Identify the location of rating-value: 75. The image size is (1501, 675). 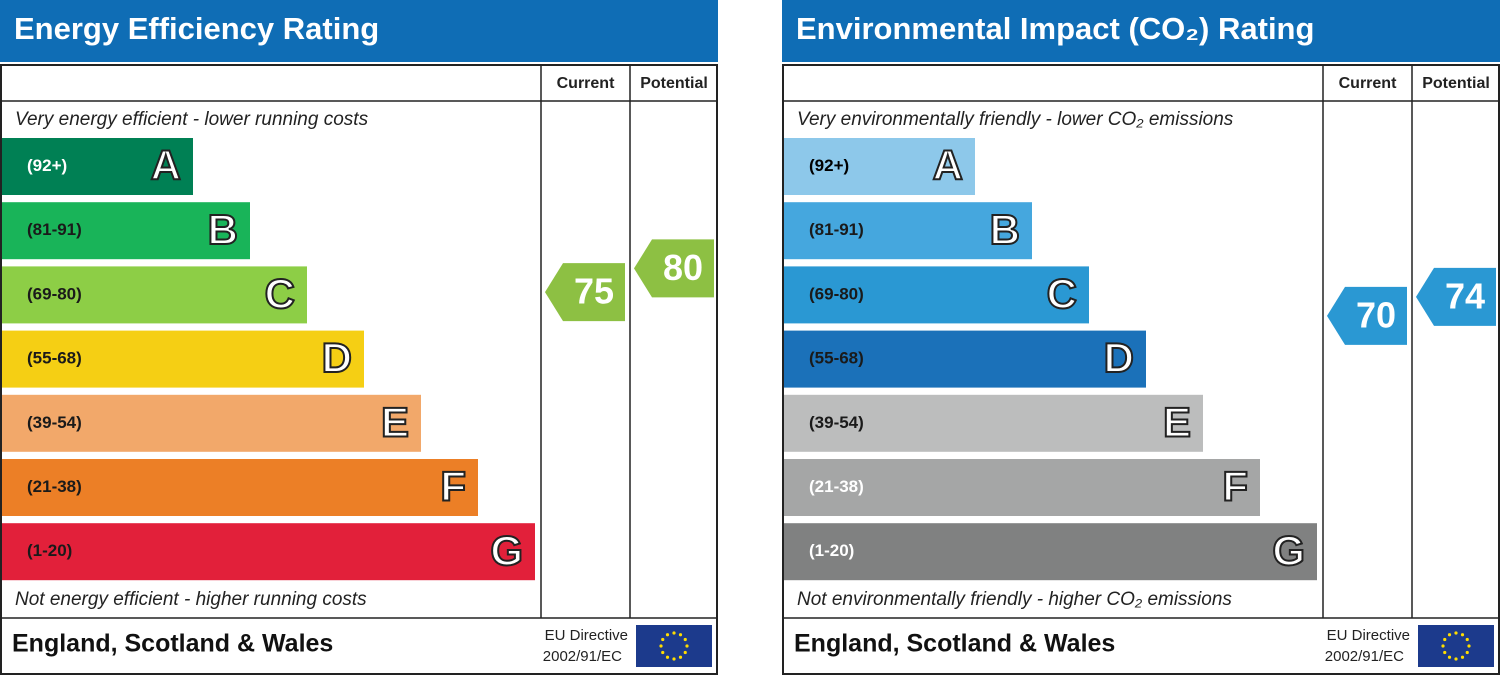
(594, 291).